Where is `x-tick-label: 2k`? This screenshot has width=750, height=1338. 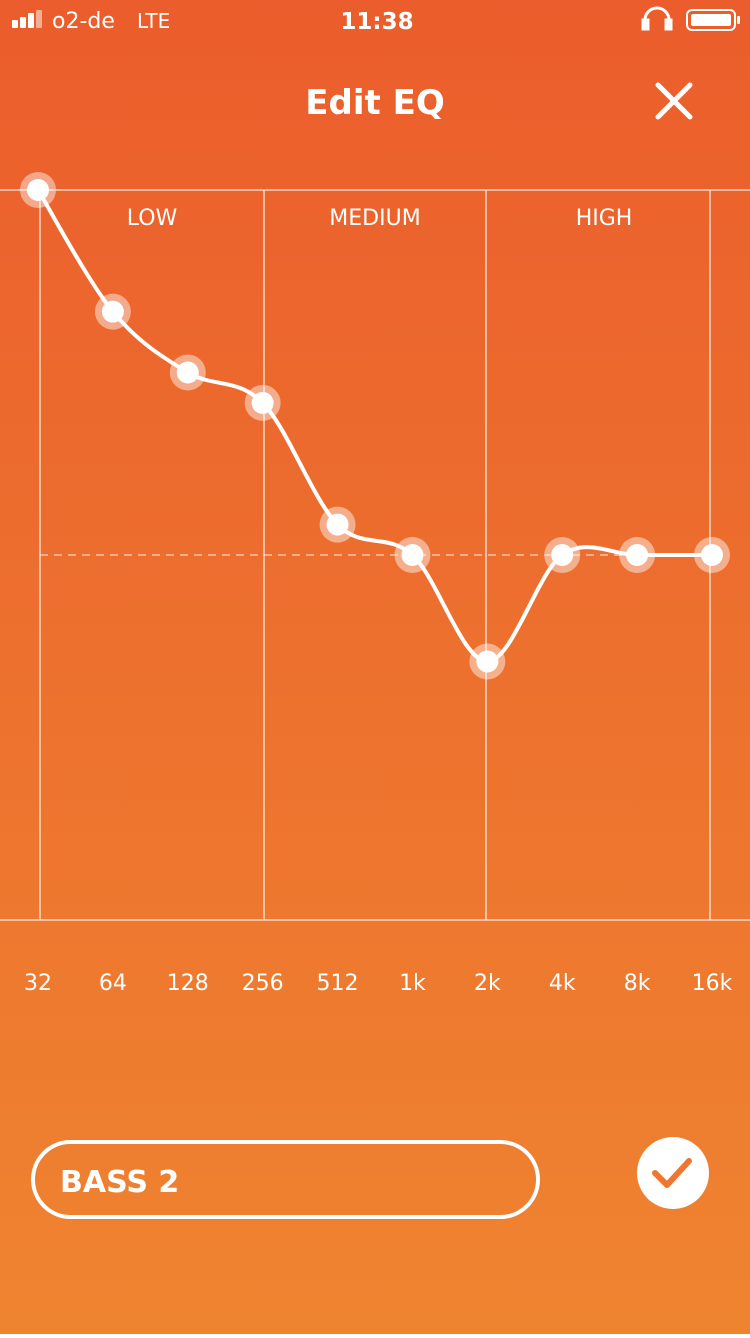
x-tick-label: 2k is located at coordinates (487, 983).